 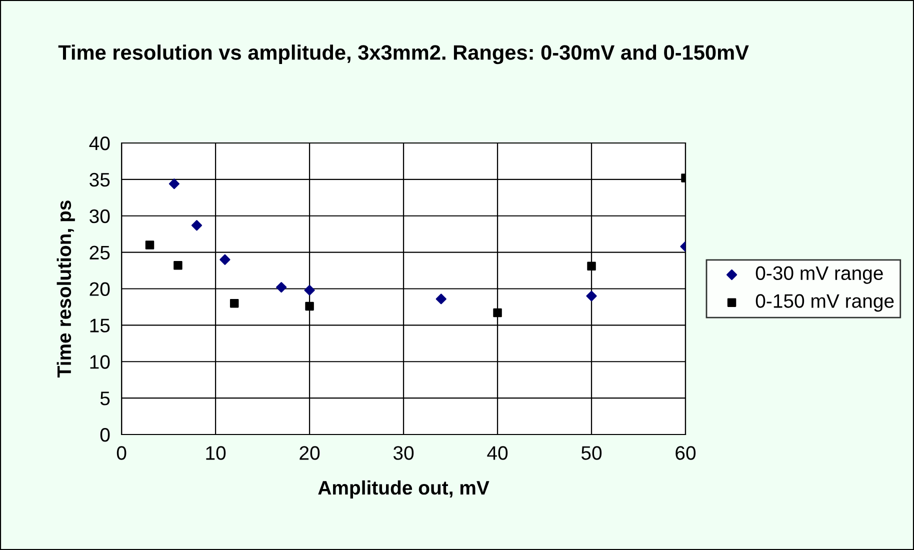 What do you see at coordinates (99, 143) in the screenshot?
I see `y-tick-label: 40` at bounding box center [99, 143].